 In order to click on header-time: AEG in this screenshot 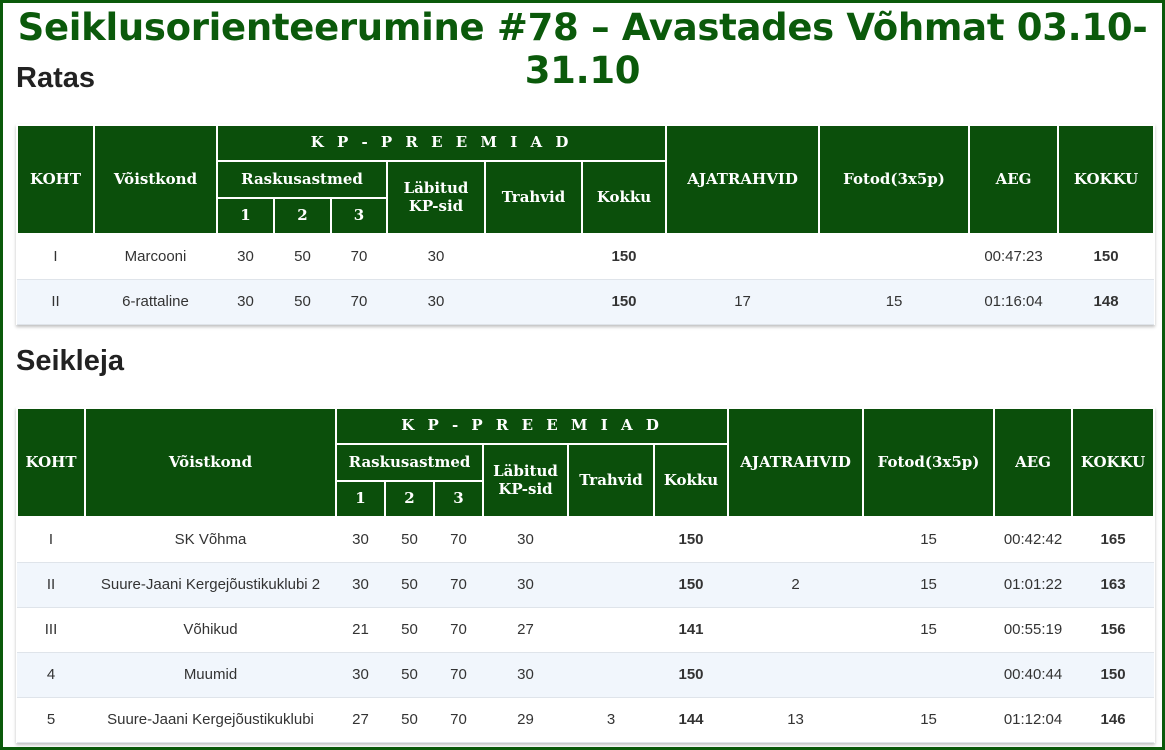, I will do `click(1014, 179)`.